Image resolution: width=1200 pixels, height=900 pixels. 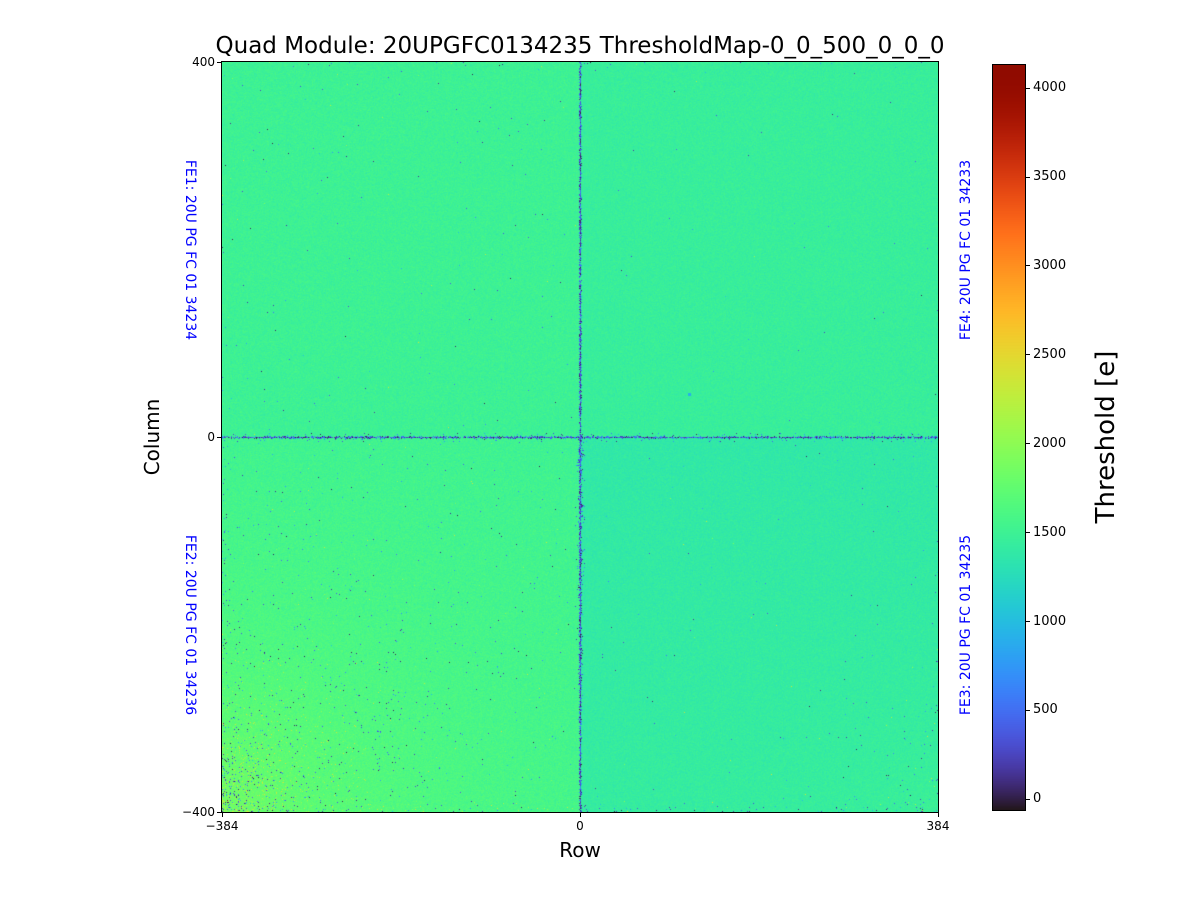 I want to click on y-tick-label: −400, so click(x=198, y=812).